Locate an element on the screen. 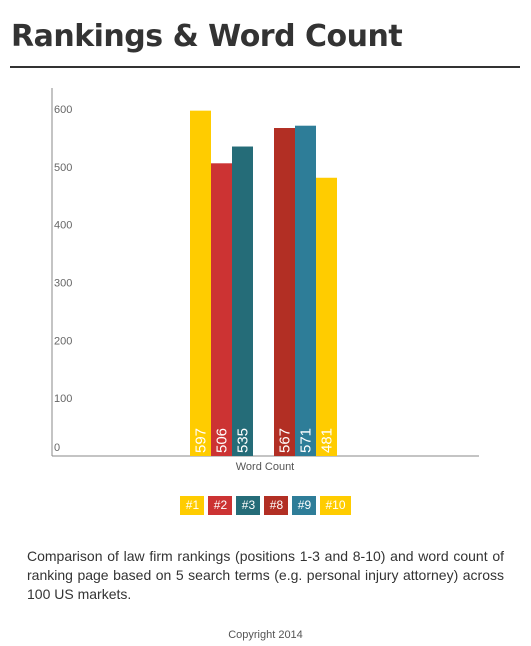 This screenshot has width=531, height=646. legend-item: #8 is located at coordinates (276, 505).